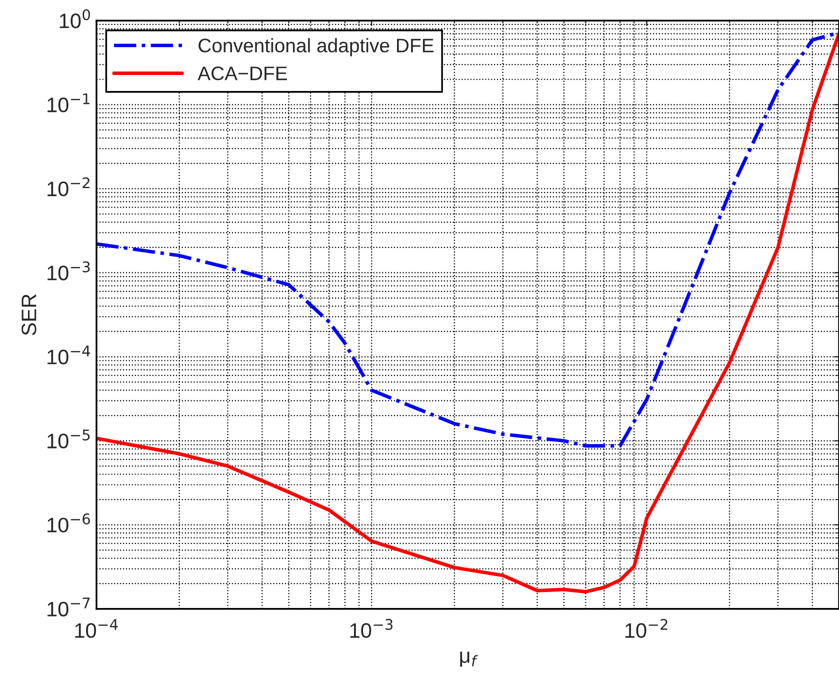 The image size is (839, 688). Describe the element at coordinates (69, 439) in the screenshot. I see `y-tick-label: 10$^{−5}$` at that location.